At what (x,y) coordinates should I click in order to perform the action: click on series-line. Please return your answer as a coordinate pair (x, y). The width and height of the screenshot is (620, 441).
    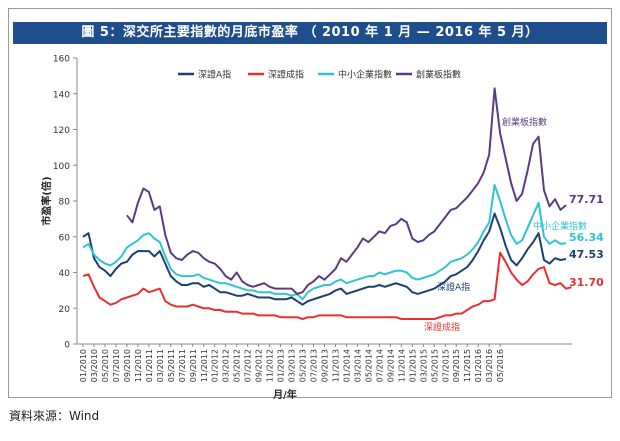
    Looking at the image, I should click on (327, 285).